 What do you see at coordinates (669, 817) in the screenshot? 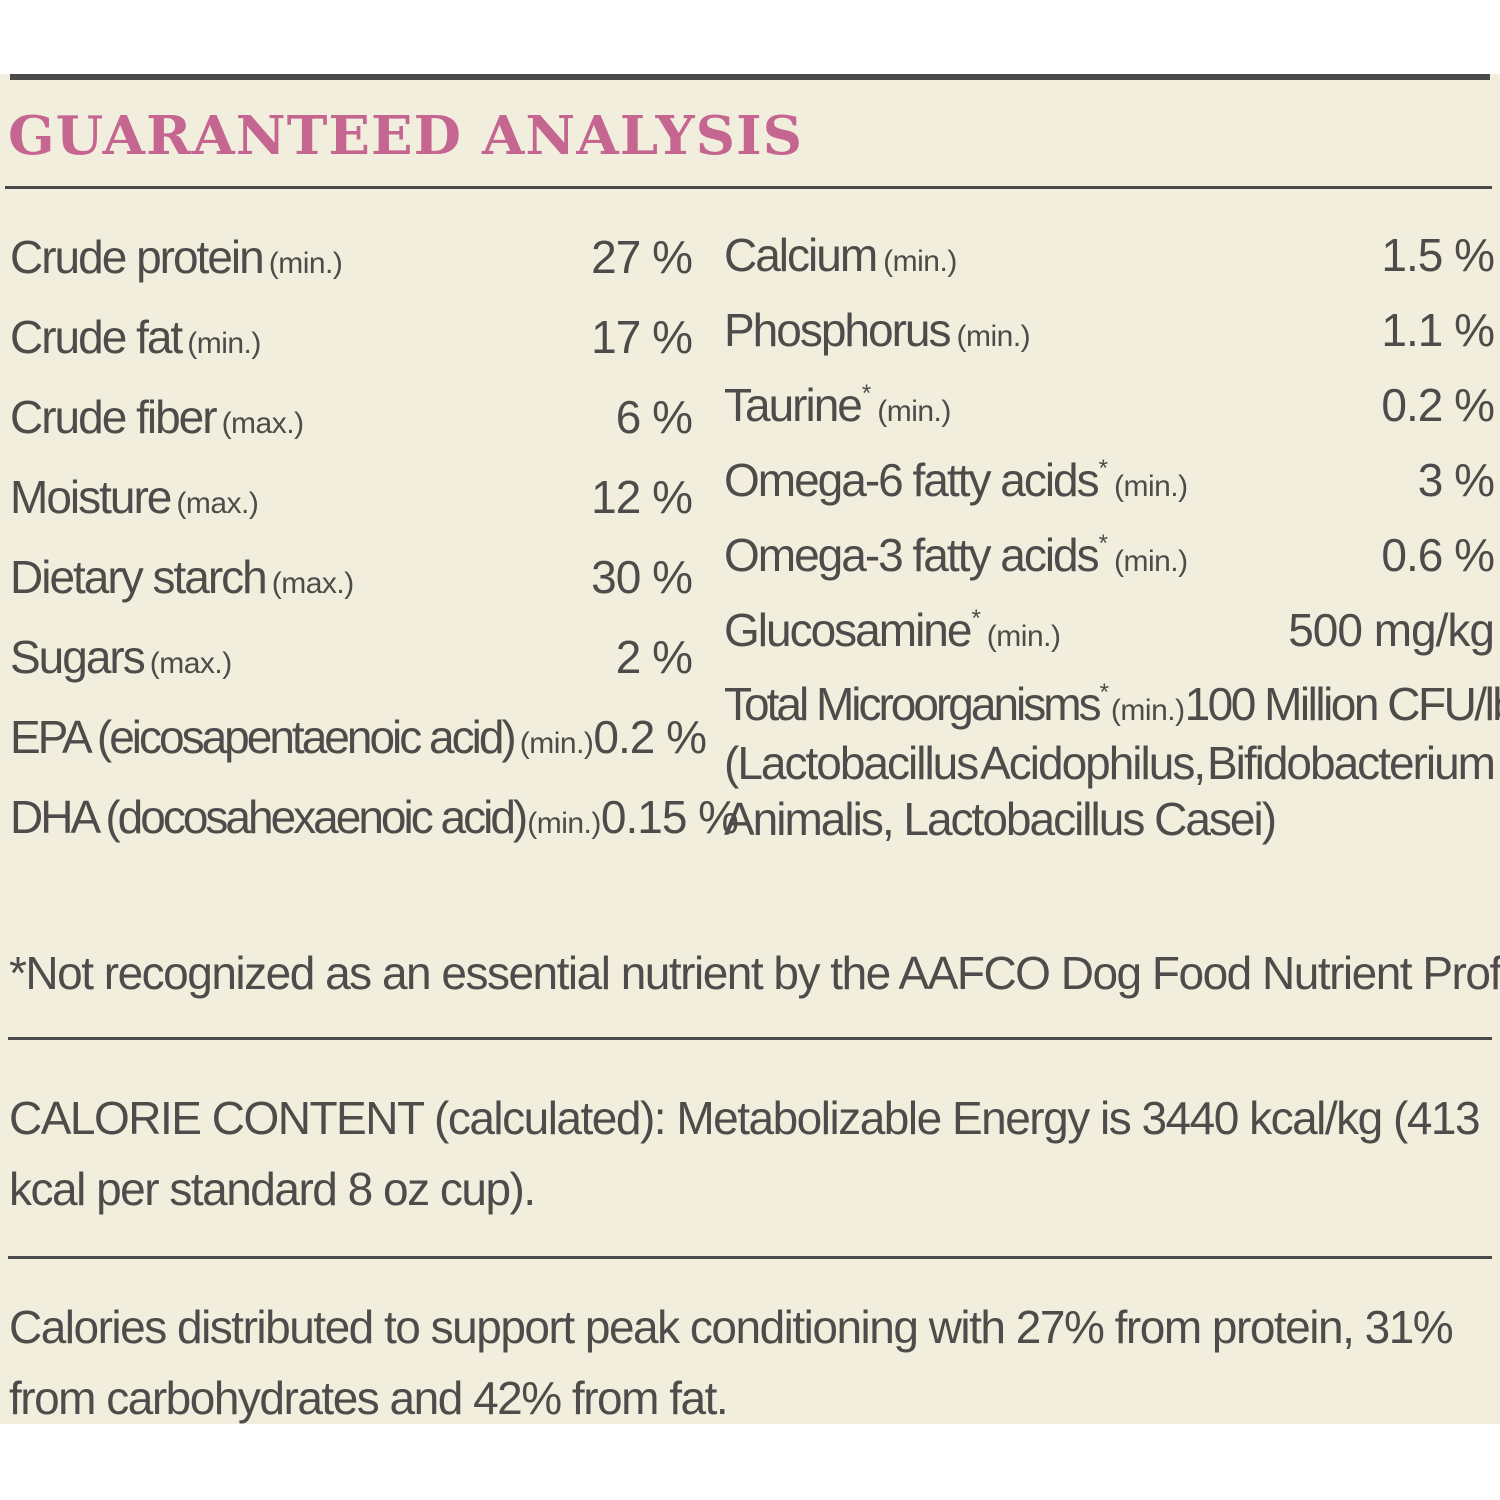
I see `nutrient-value: 0.15 %` at bounding box center [669, 817].